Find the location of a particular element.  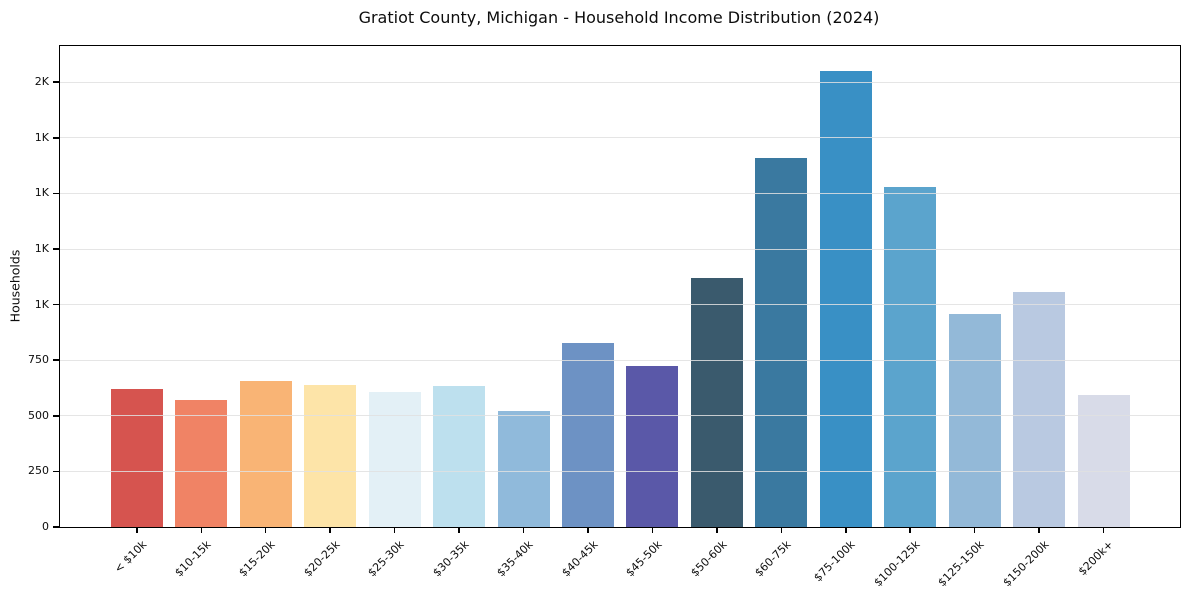

y-tick-label-0: 0 is located at coordinates (45, 526).